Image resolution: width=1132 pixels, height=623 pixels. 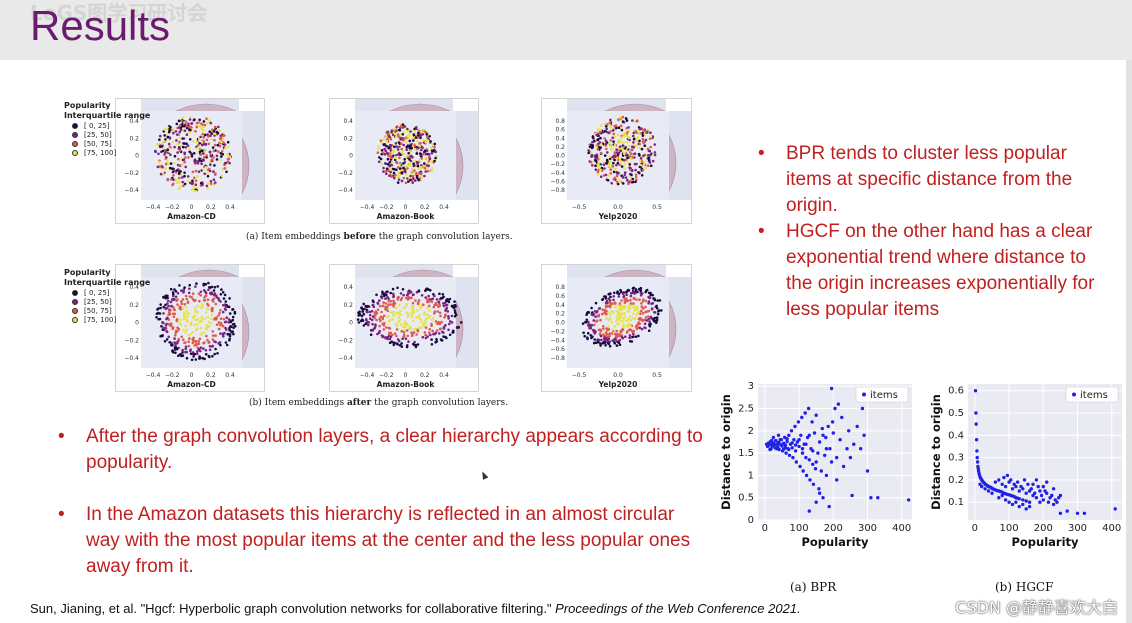 I want to click on x-tick-label: −0.5, so click(x=579, y=375).